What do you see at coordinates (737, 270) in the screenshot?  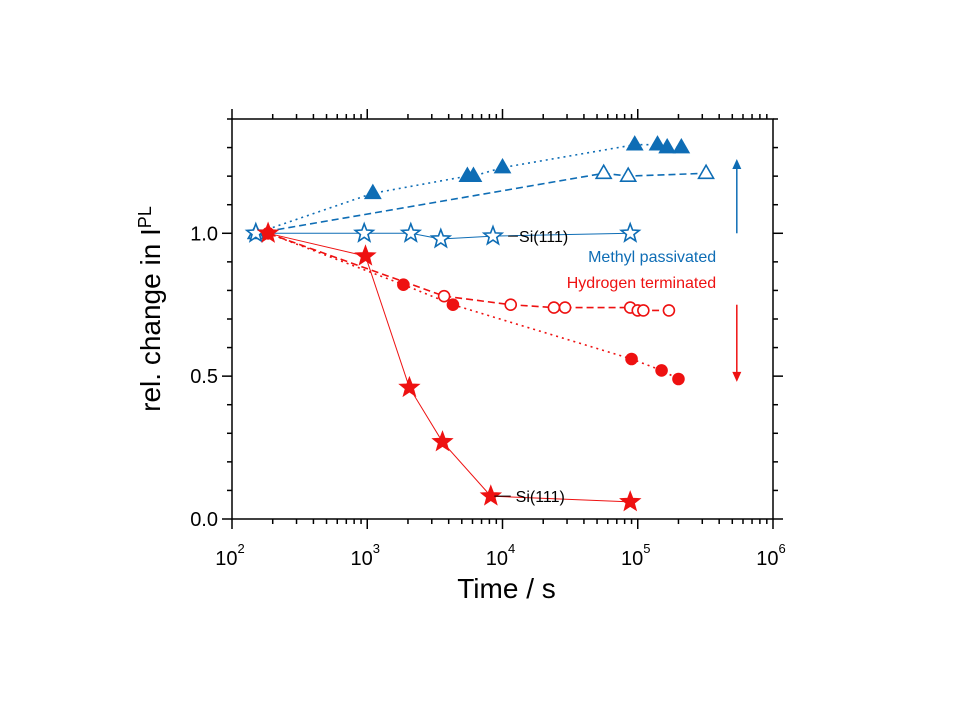 I see `arrows` at bounding box center [737, 270].